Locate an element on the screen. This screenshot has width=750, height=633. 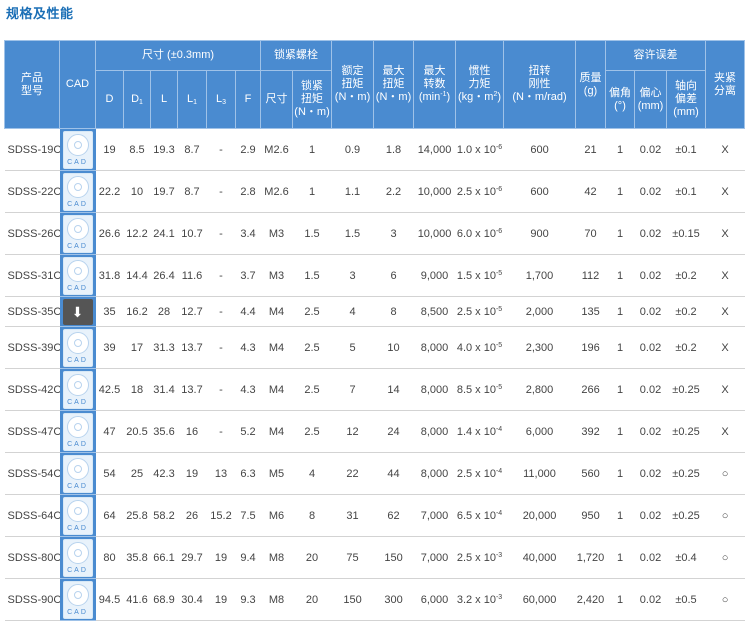
mass-cell: 392 is located at coordinates (590, 431).